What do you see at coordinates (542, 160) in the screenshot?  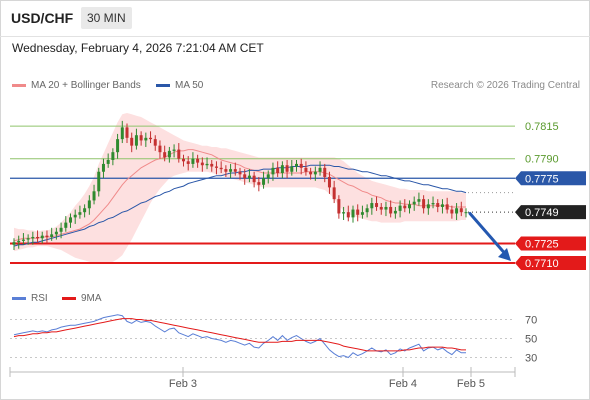 I see `level-label-0.7790: 0.7790` at bounding box center [542, 160].